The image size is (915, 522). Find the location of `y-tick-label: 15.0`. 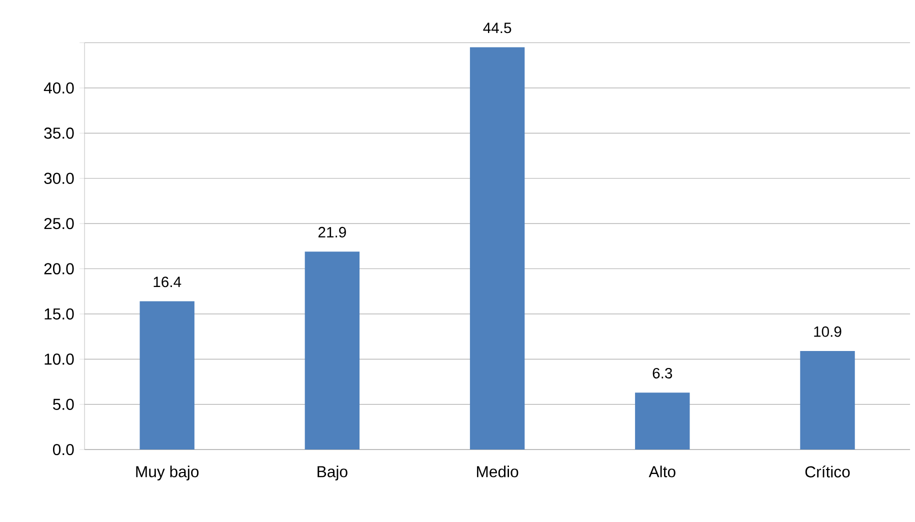

y-tick-label: 15.0 is located at coordinates (59, 314).